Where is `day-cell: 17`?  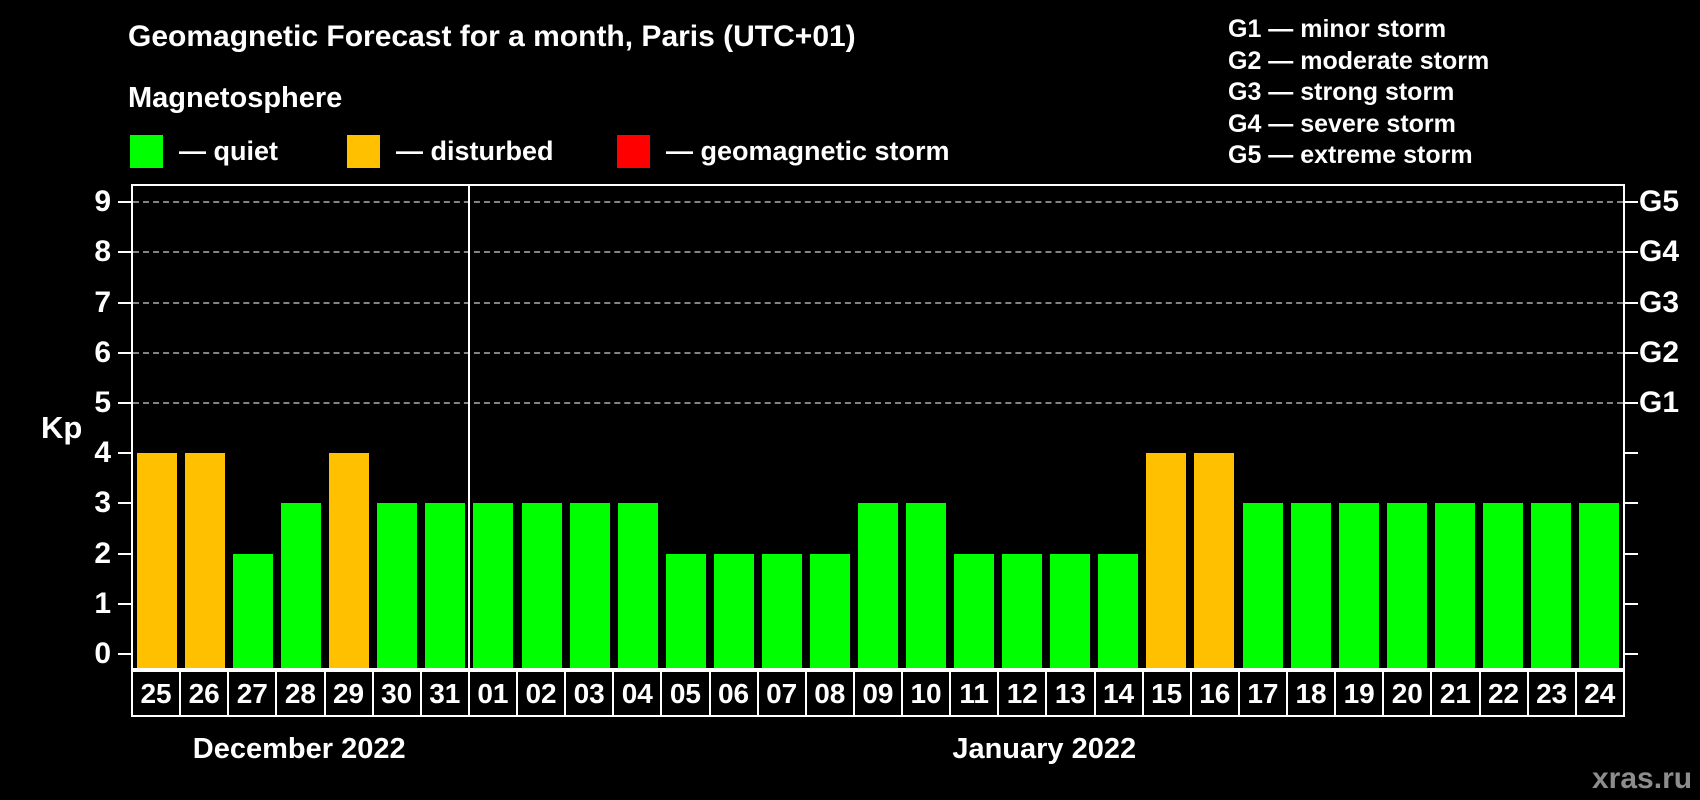
day-cell: 17 is located at coordinates (1262, 693).